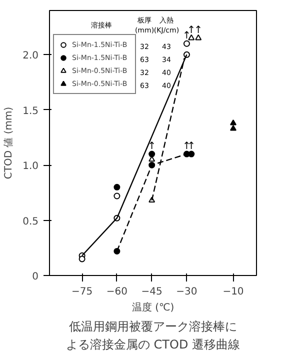 This screenshot has height=363, width=292. Describe the element at coordinates (35, 277) in the screenshot. I see `y-tick-label: 0` at that location.